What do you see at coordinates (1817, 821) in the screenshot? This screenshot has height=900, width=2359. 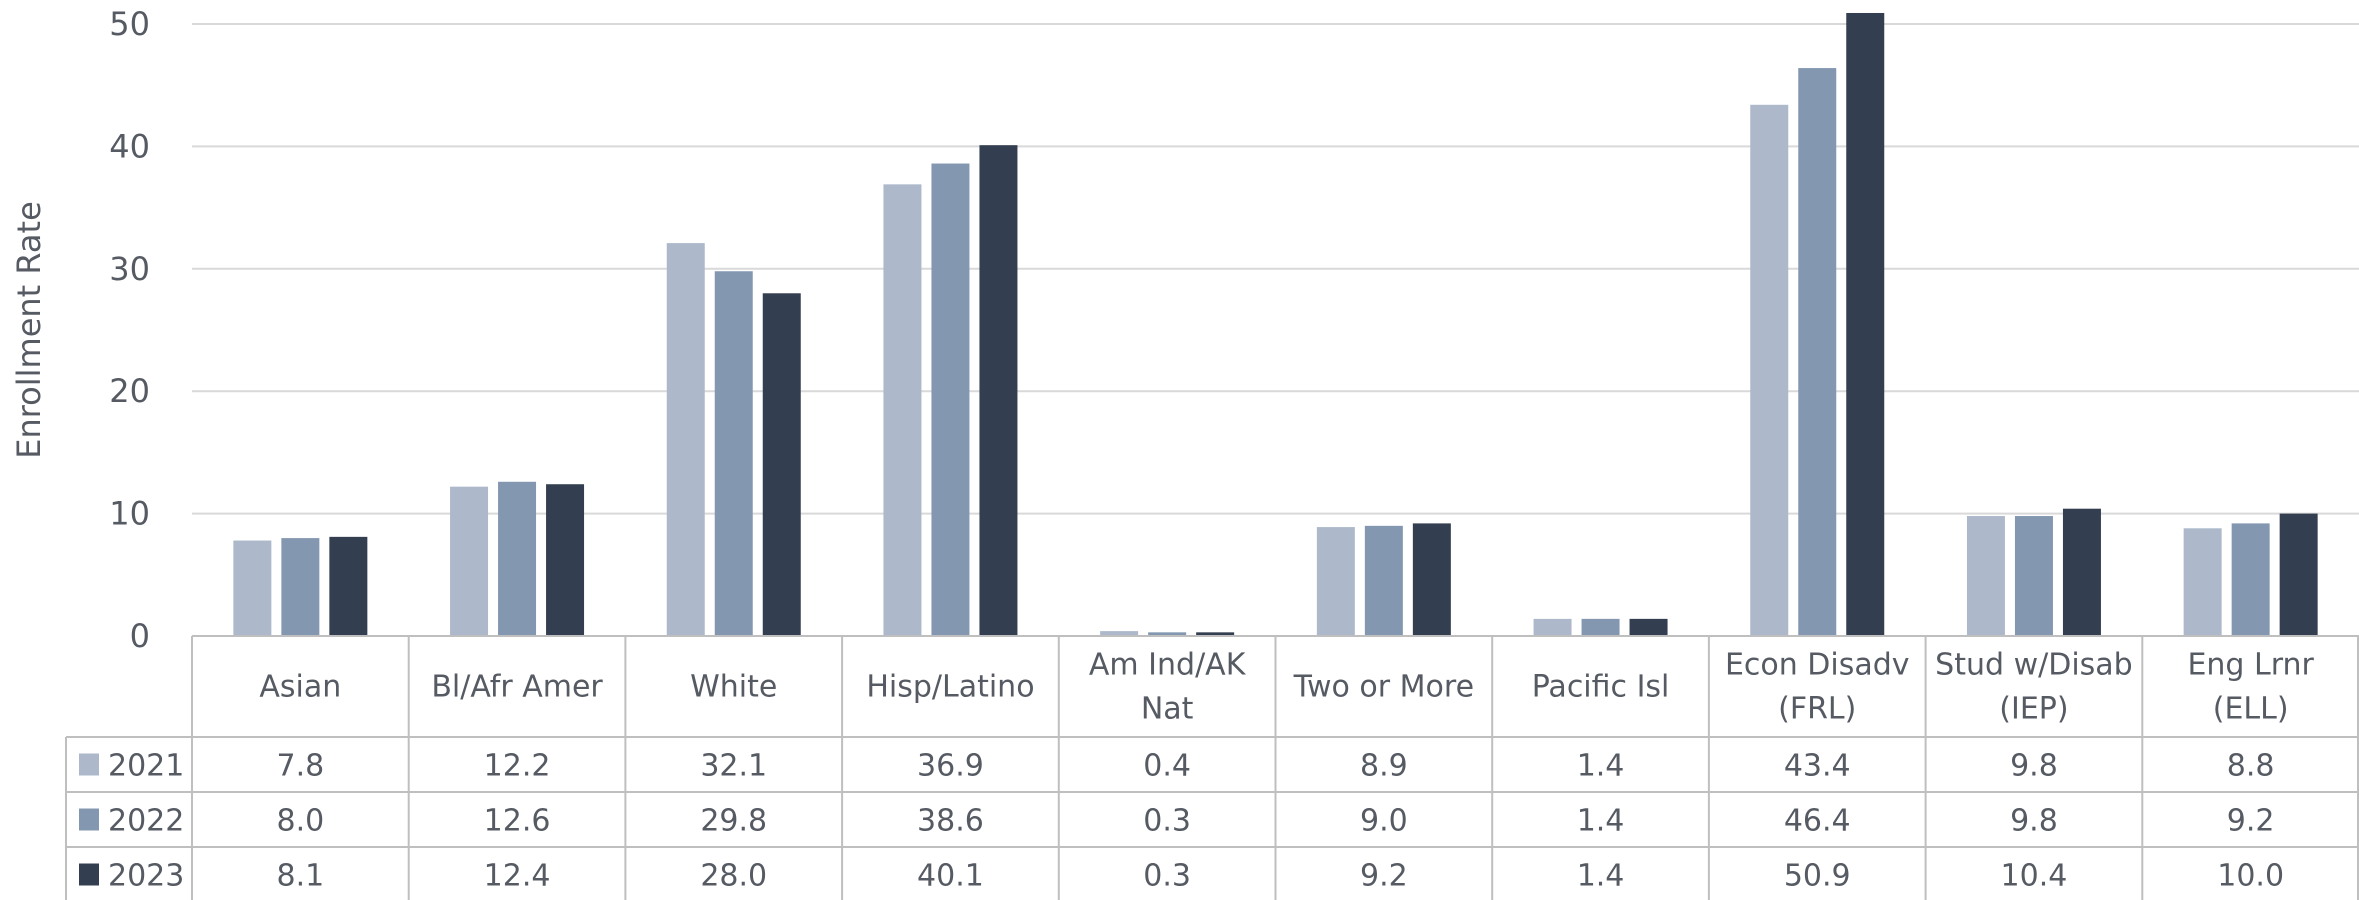 I see `data-label: 46.4` at bounding box center [1817, 821].